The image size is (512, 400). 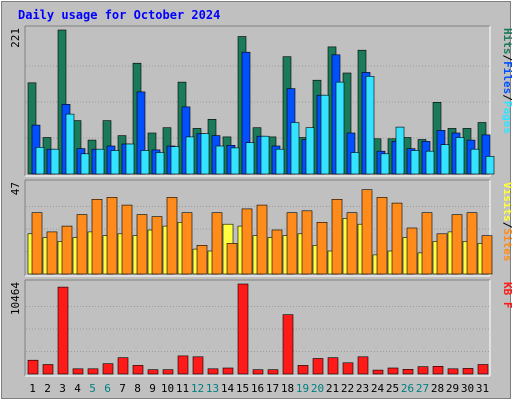 What do you see at coordinates (77, 388) in the screenshot?
I see `x-tick-label: 4` at bounding box center [77, 388].